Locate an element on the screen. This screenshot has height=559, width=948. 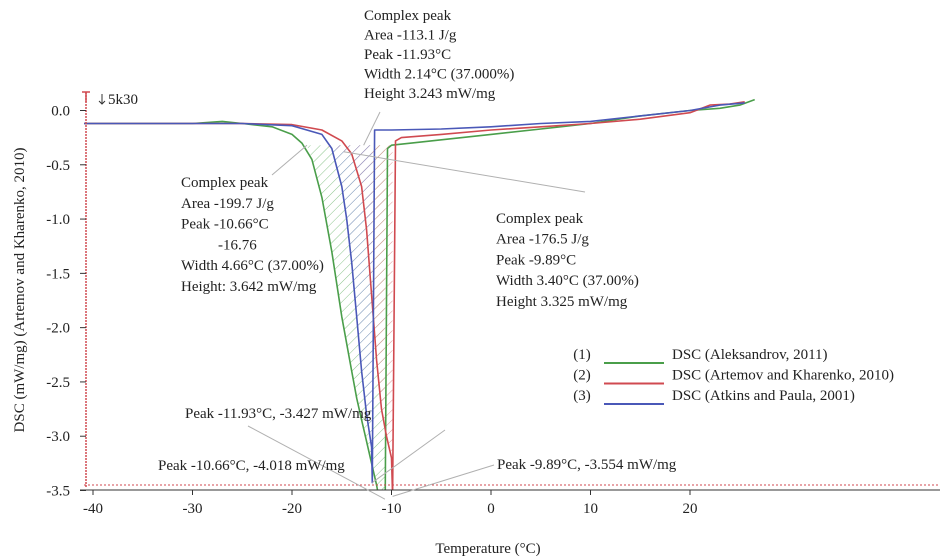
y-tick-label: -1.5 is located at coordinates (58, 274).